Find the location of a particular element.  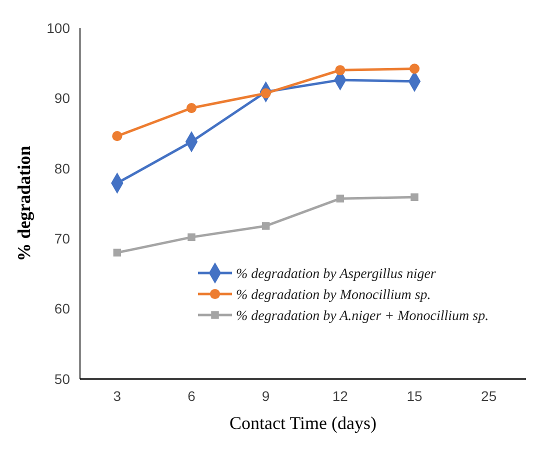

y-tick-label: 90 is located at coordinates (62, 98).